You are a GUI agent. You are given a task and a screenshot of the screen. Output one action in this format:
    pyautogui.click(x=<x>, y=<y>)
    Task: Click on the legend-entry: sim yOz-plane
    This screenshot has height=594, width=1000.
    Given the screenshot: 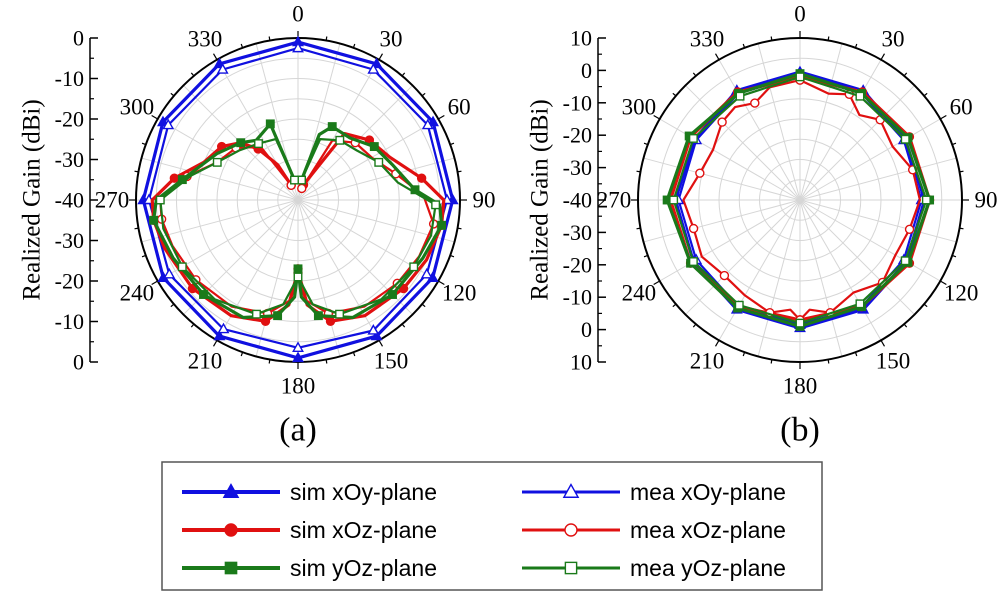 What is the action you would take?
    pyautogui.click(x=309, y=568)
    